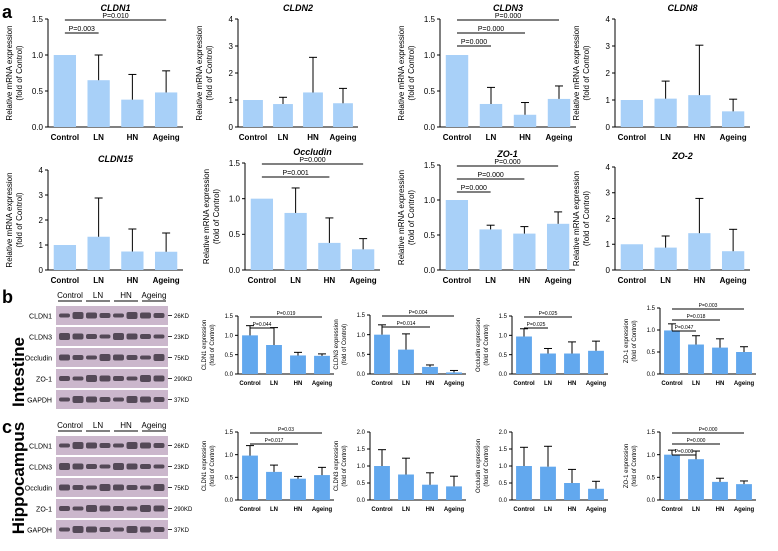 Image resolution: width=778 pixels, height=551 pixels. Describe the element at coordinates (183, 510) in the screenshot. I see `blot-size-label: 290KD` at that location.